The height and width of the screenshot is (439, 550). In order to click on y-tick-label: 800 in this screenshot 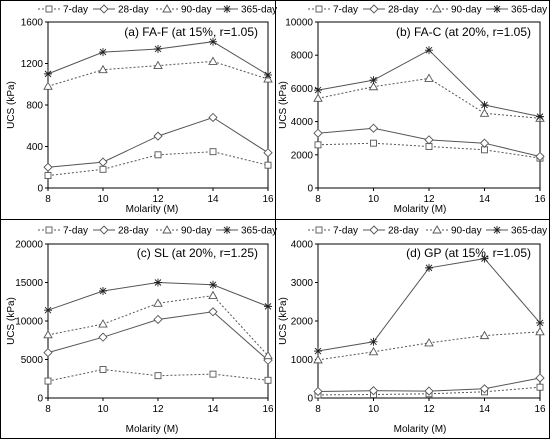, I will do `click(34, 106)`.